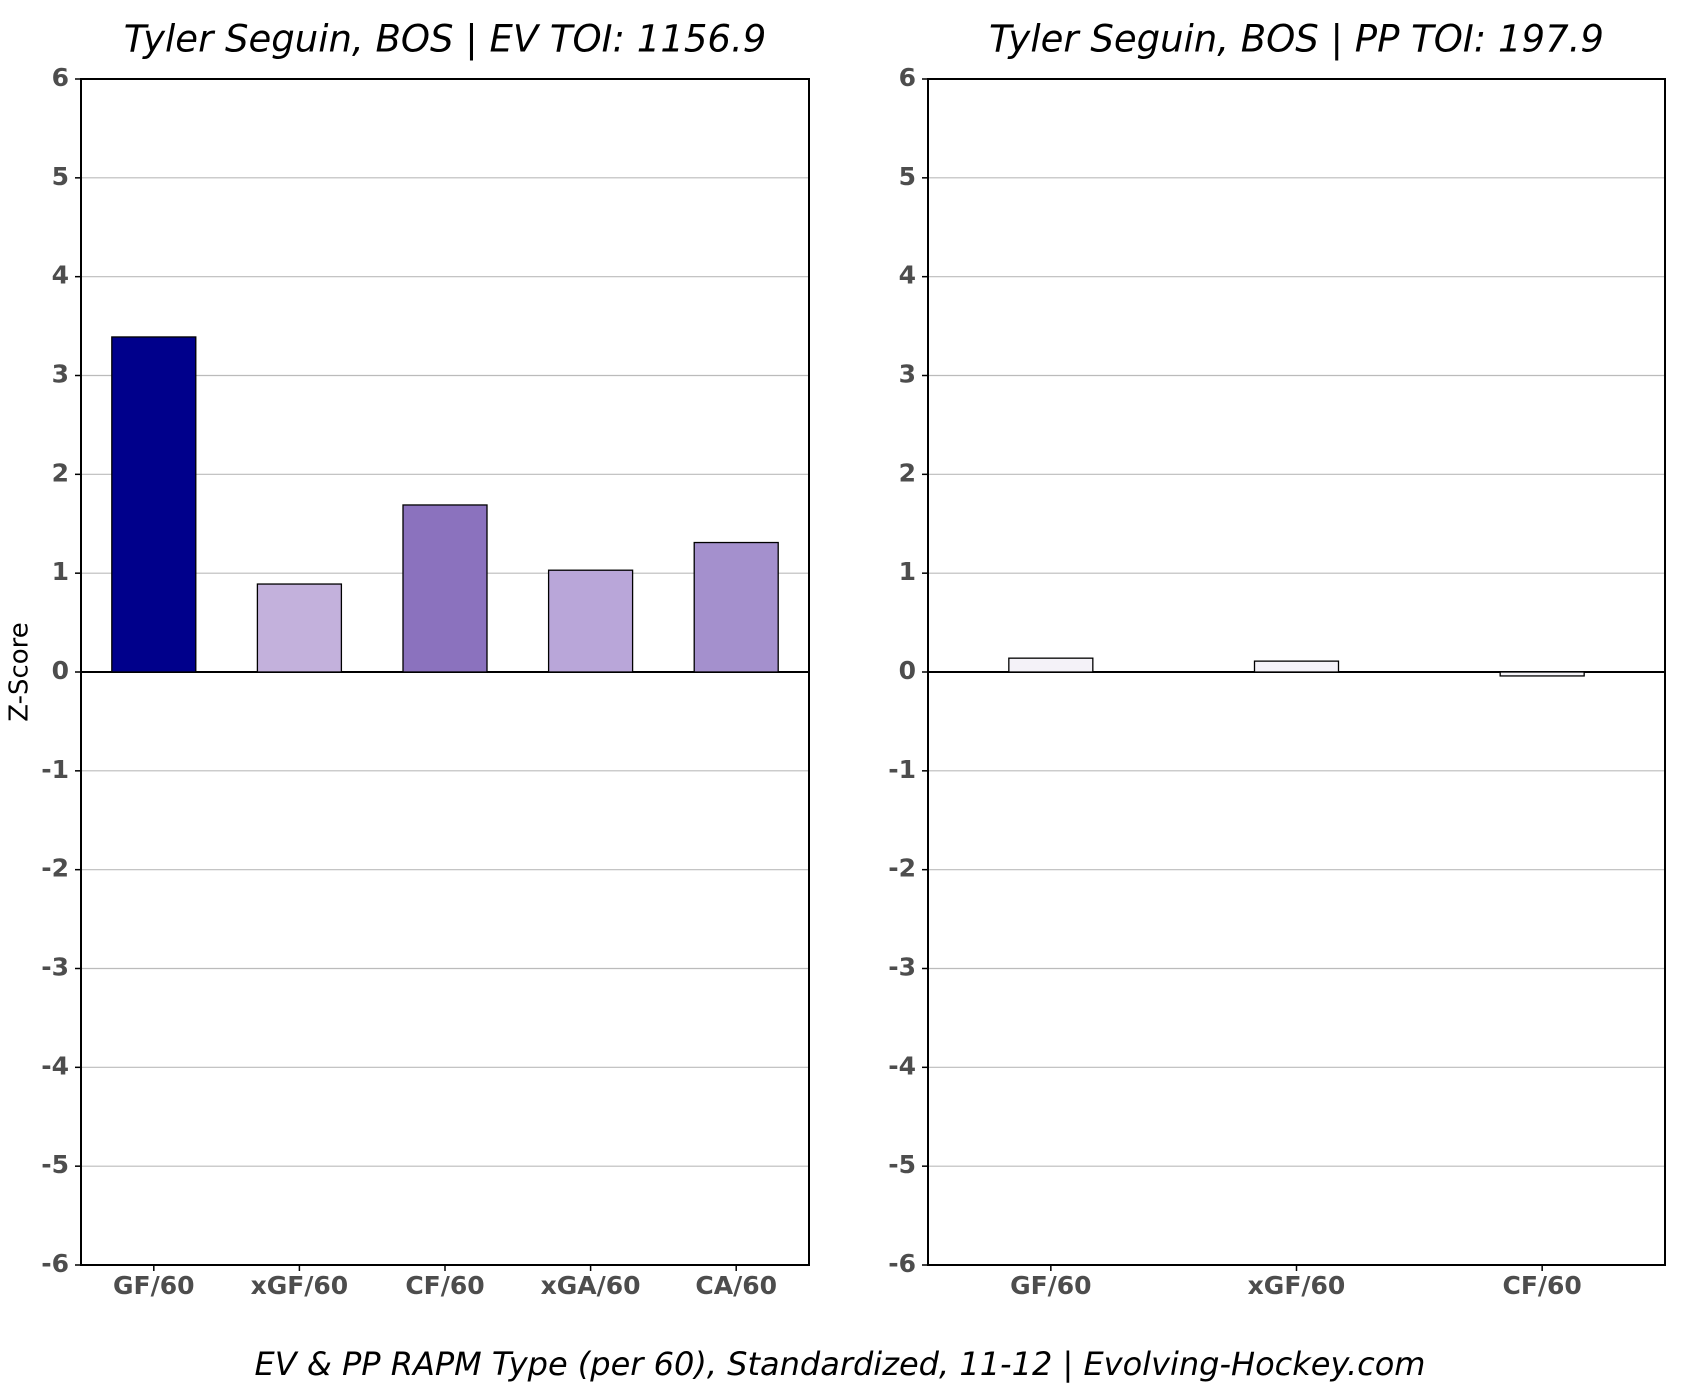 Image resolution: width=1681 pixels, height=1385 pixels. Describe the element at coordinates (1296, 39) in the screenshot. I see `chart-title: Tyler Seguin, BOS | PP TOI: 197.9` at that location.